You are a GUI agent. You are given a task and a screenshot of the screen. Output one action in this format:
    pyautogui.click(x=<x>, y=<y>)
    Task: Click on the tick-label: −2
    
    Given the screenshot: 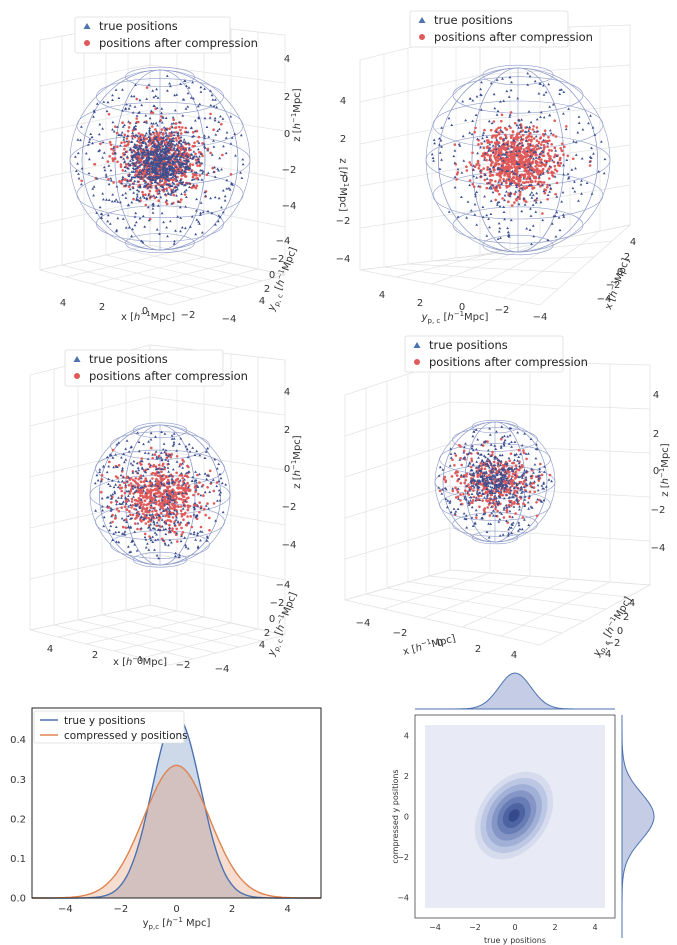 What is the action you would take?
    pyautogui.click(x=289, y=170)
    